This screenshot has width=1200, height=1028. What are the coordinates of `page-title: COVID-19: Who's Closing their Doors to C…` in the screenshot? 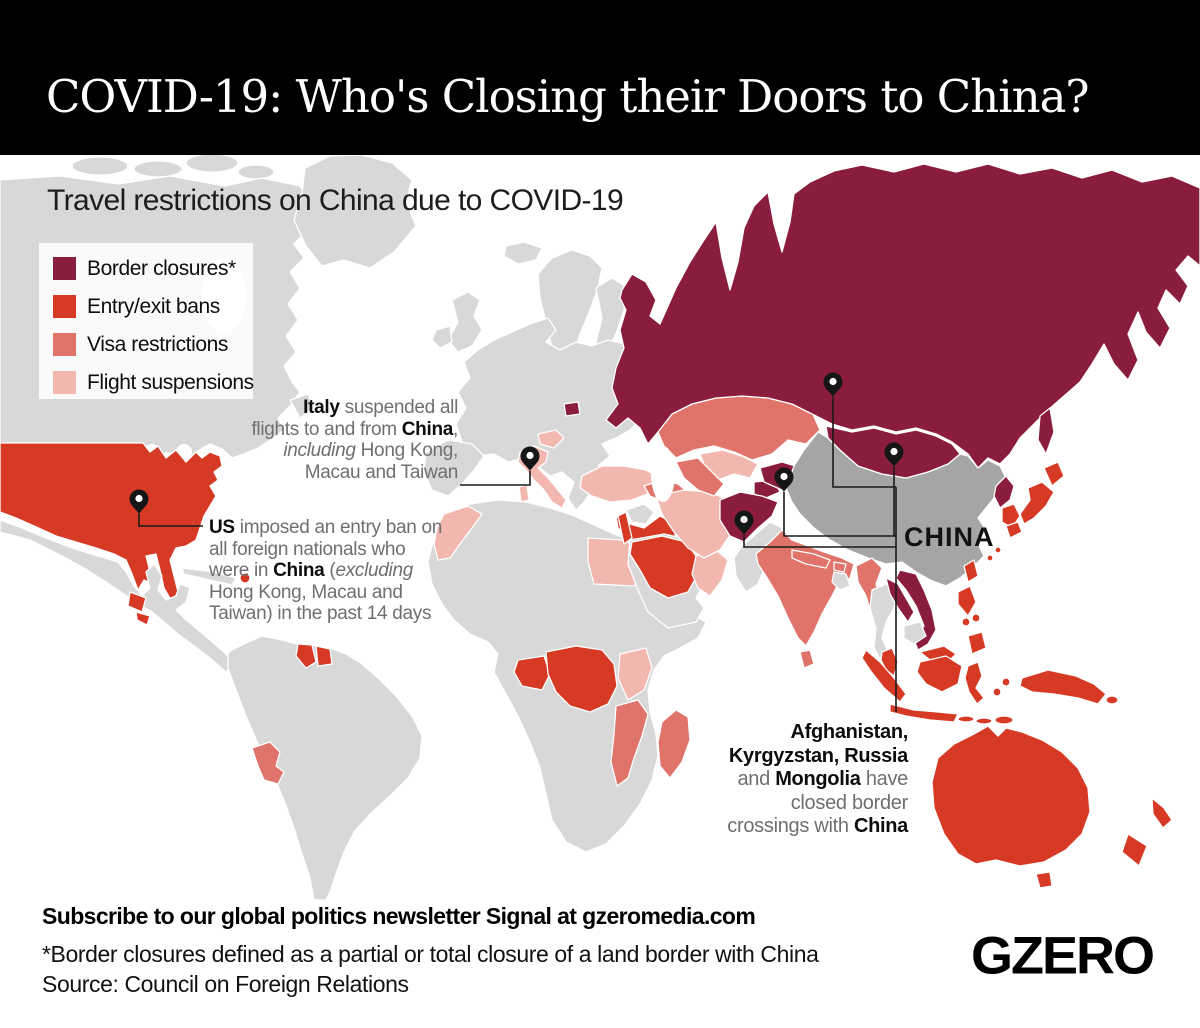 It's located at (568, 96).